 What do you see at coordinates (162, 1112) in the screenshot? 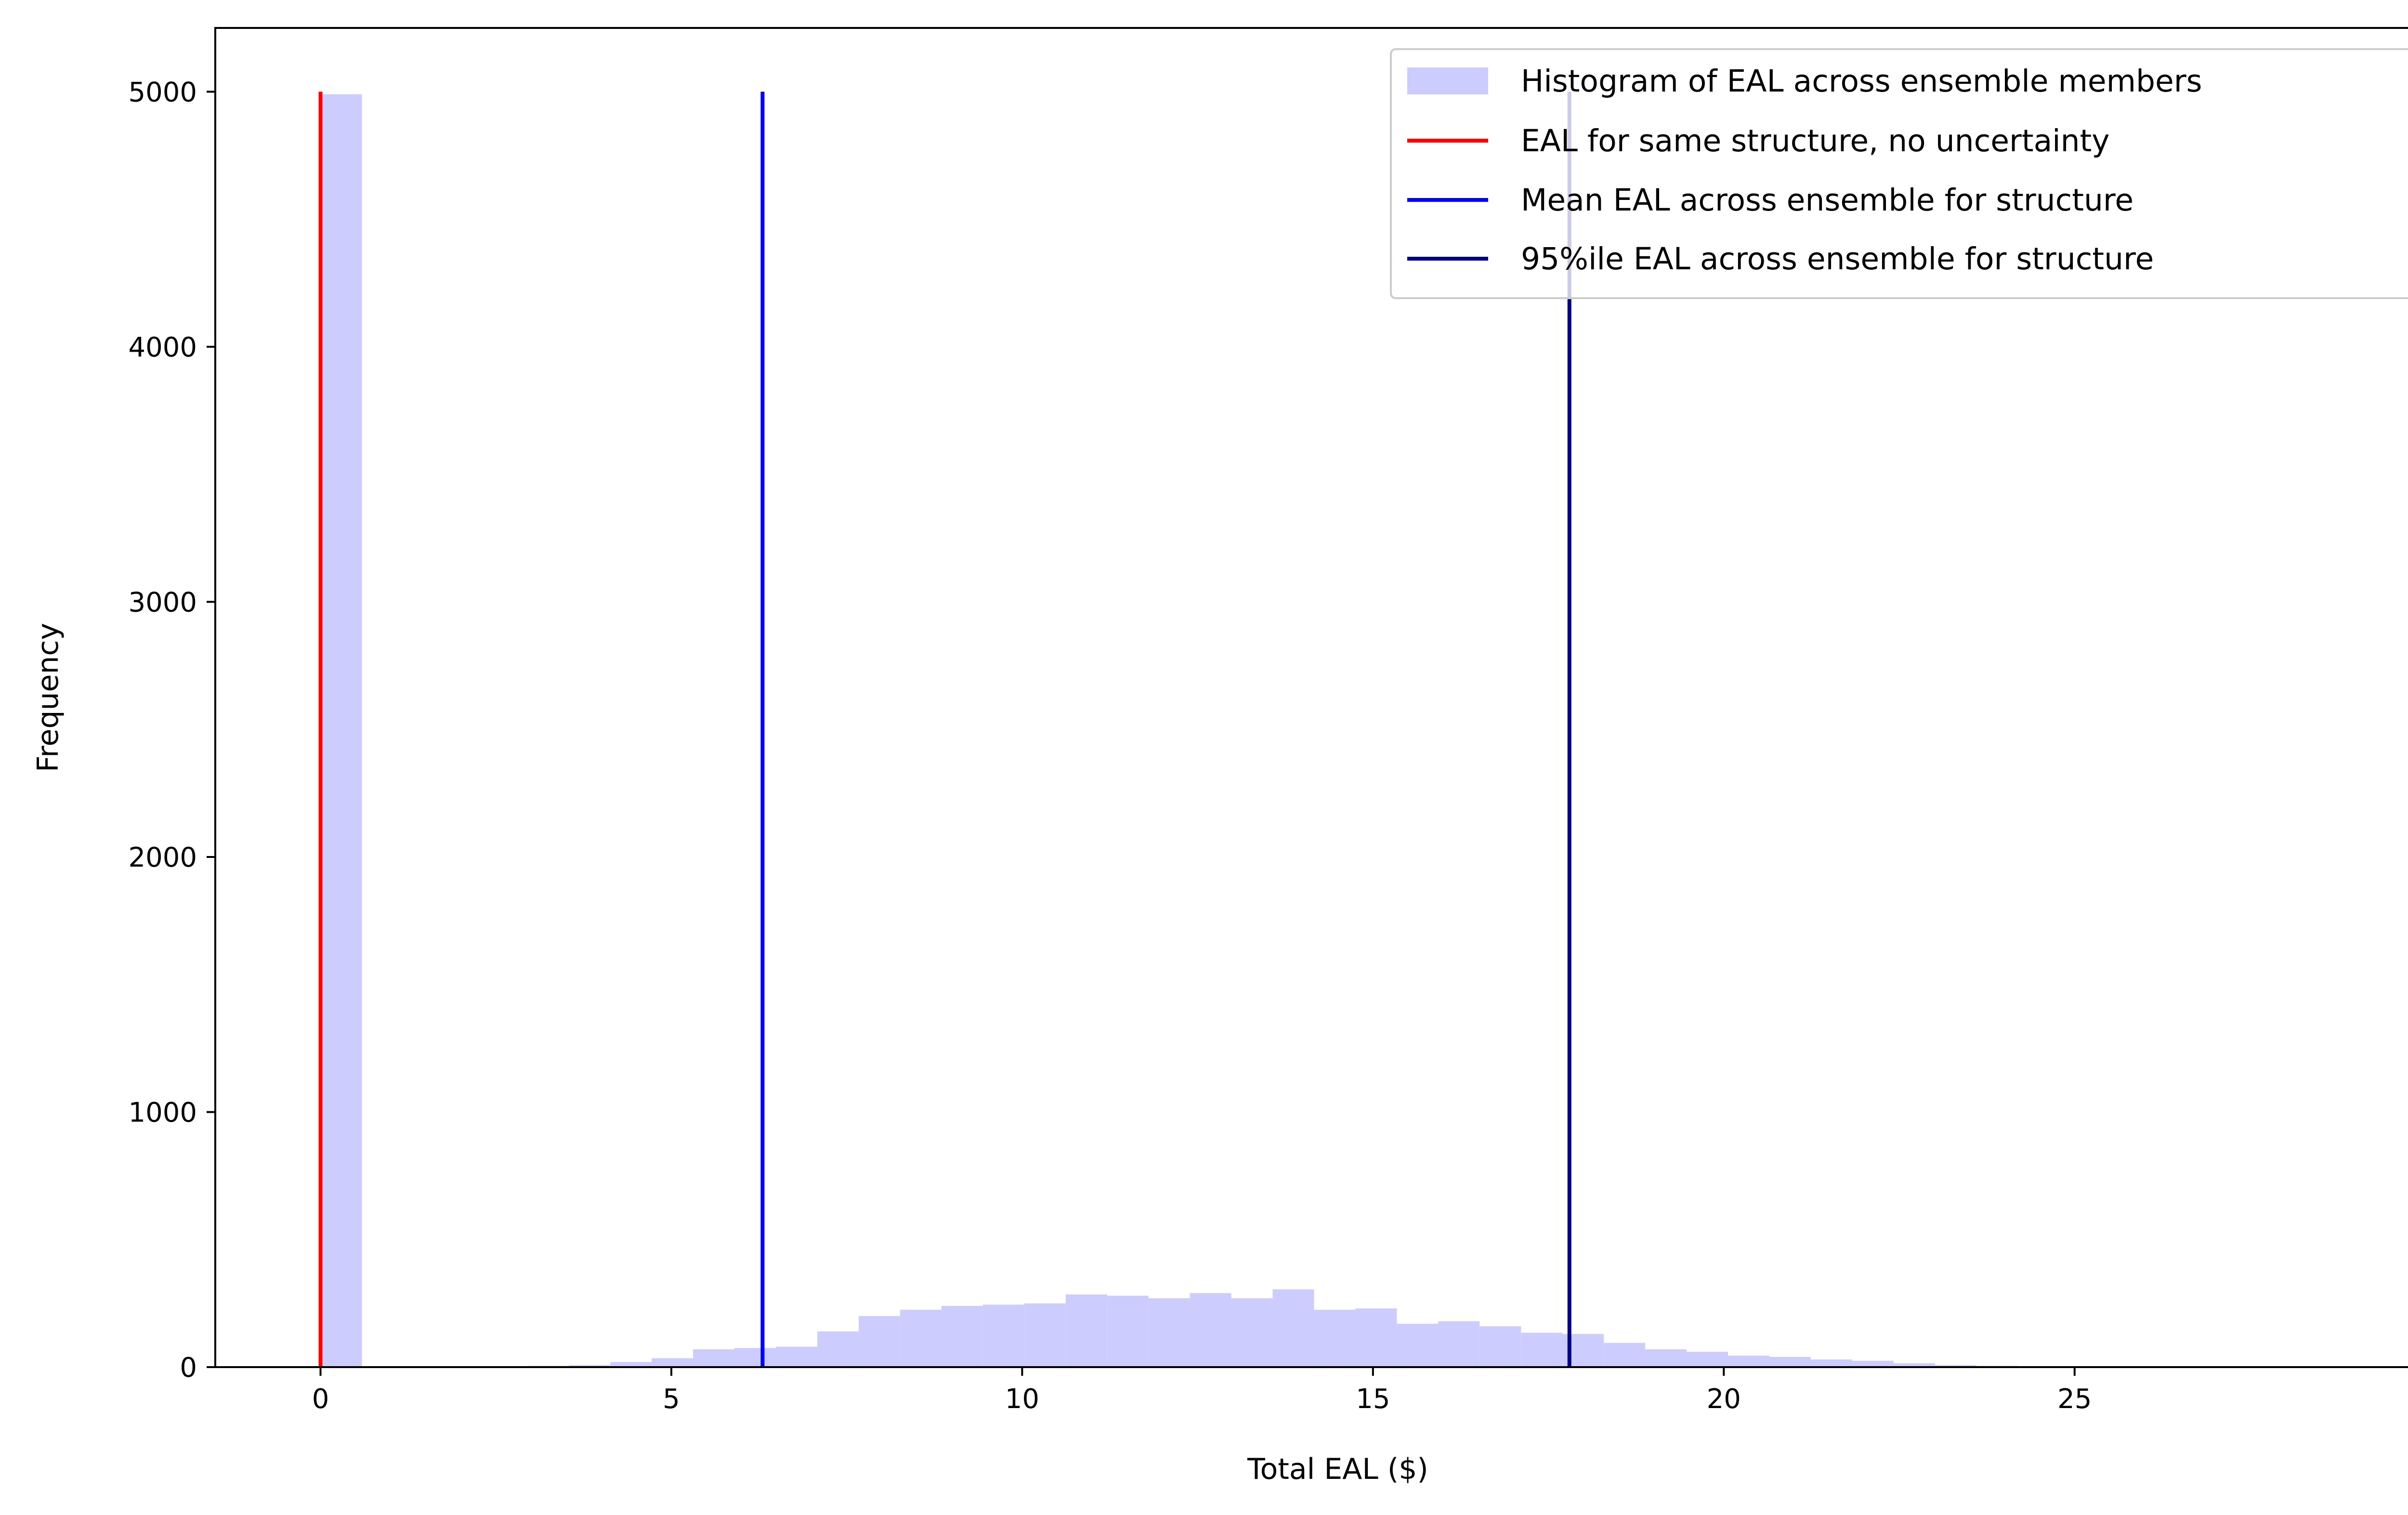
I see `y-tick-label: 1000` at bounding box center [162, 1112].